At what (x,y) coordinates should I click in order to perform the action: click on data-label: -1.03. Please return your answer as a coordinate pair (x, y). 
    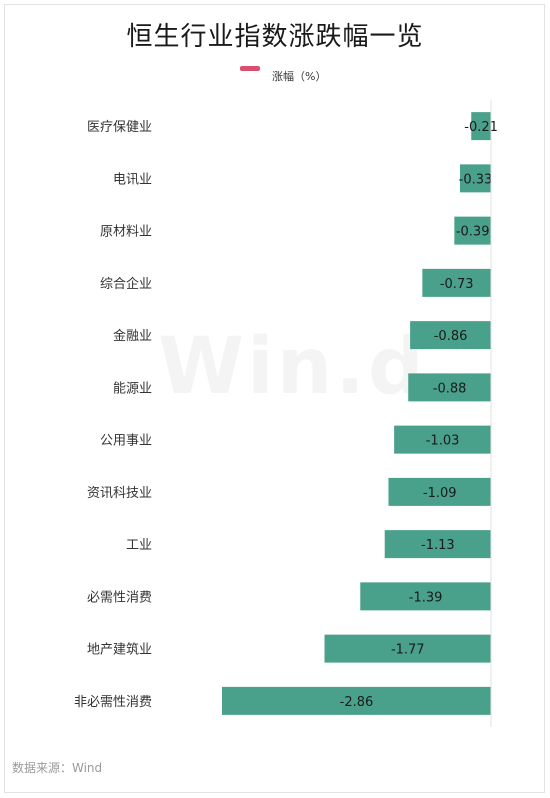
    Looking at the image, I should click on (443, 441).